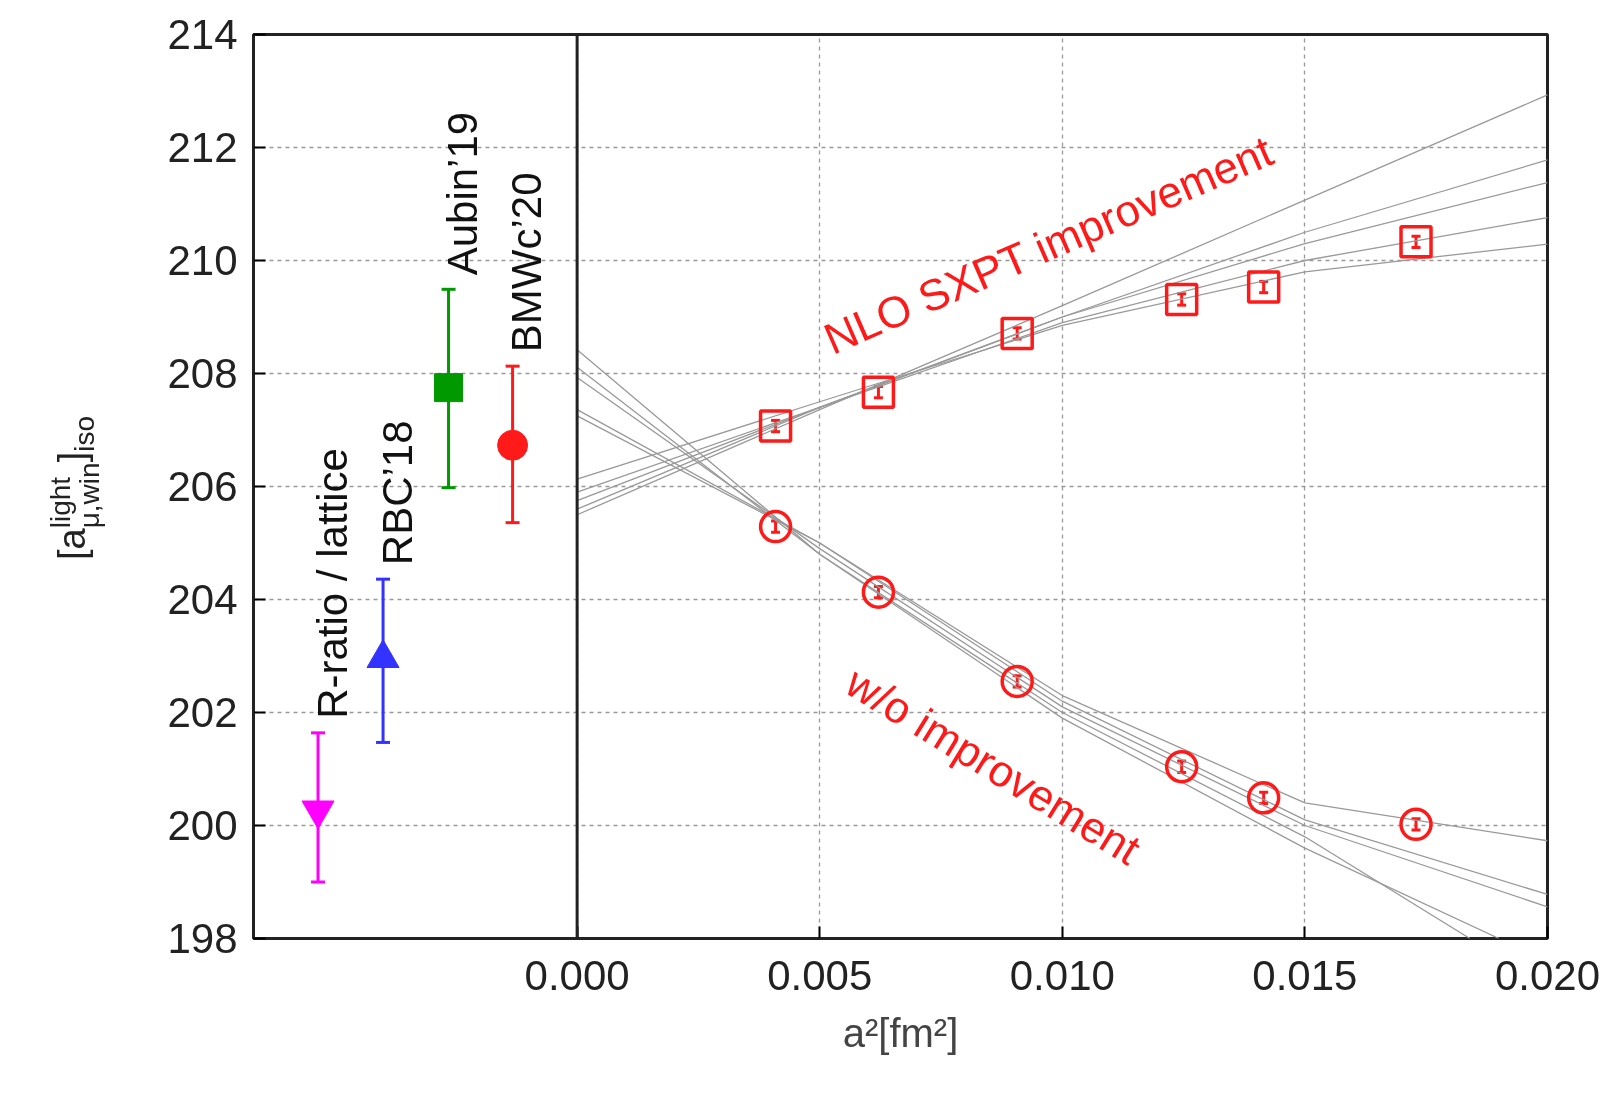 The width and height of the screenshot is (1611, 1106). What do you see at coordinates (900, 1032) in the screenshot?
I see `x-axis-title: a²[fm²]` at bounding box center [900, 1032].